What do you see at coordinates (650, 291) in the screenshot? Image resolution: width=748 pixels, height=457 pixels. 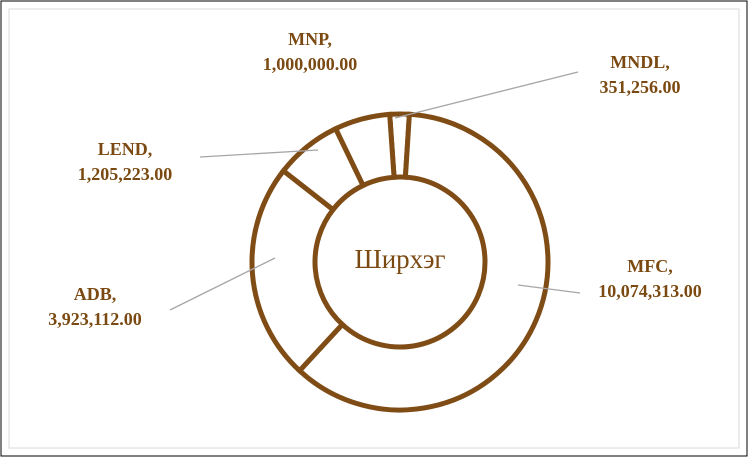 I see `data-label-value: 10,074,313.00` at bounding box center [650, 291].